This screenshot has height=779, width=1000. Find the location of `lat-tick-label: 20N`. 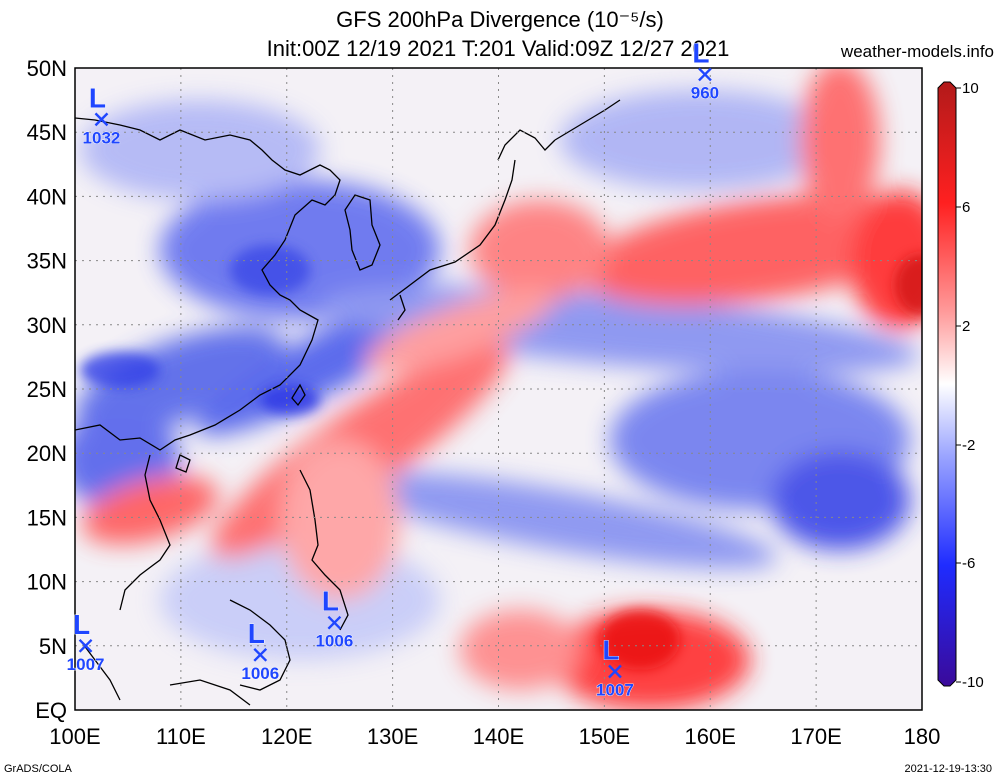

lat-tick-label: 20N is located at coordinates (47, 453).